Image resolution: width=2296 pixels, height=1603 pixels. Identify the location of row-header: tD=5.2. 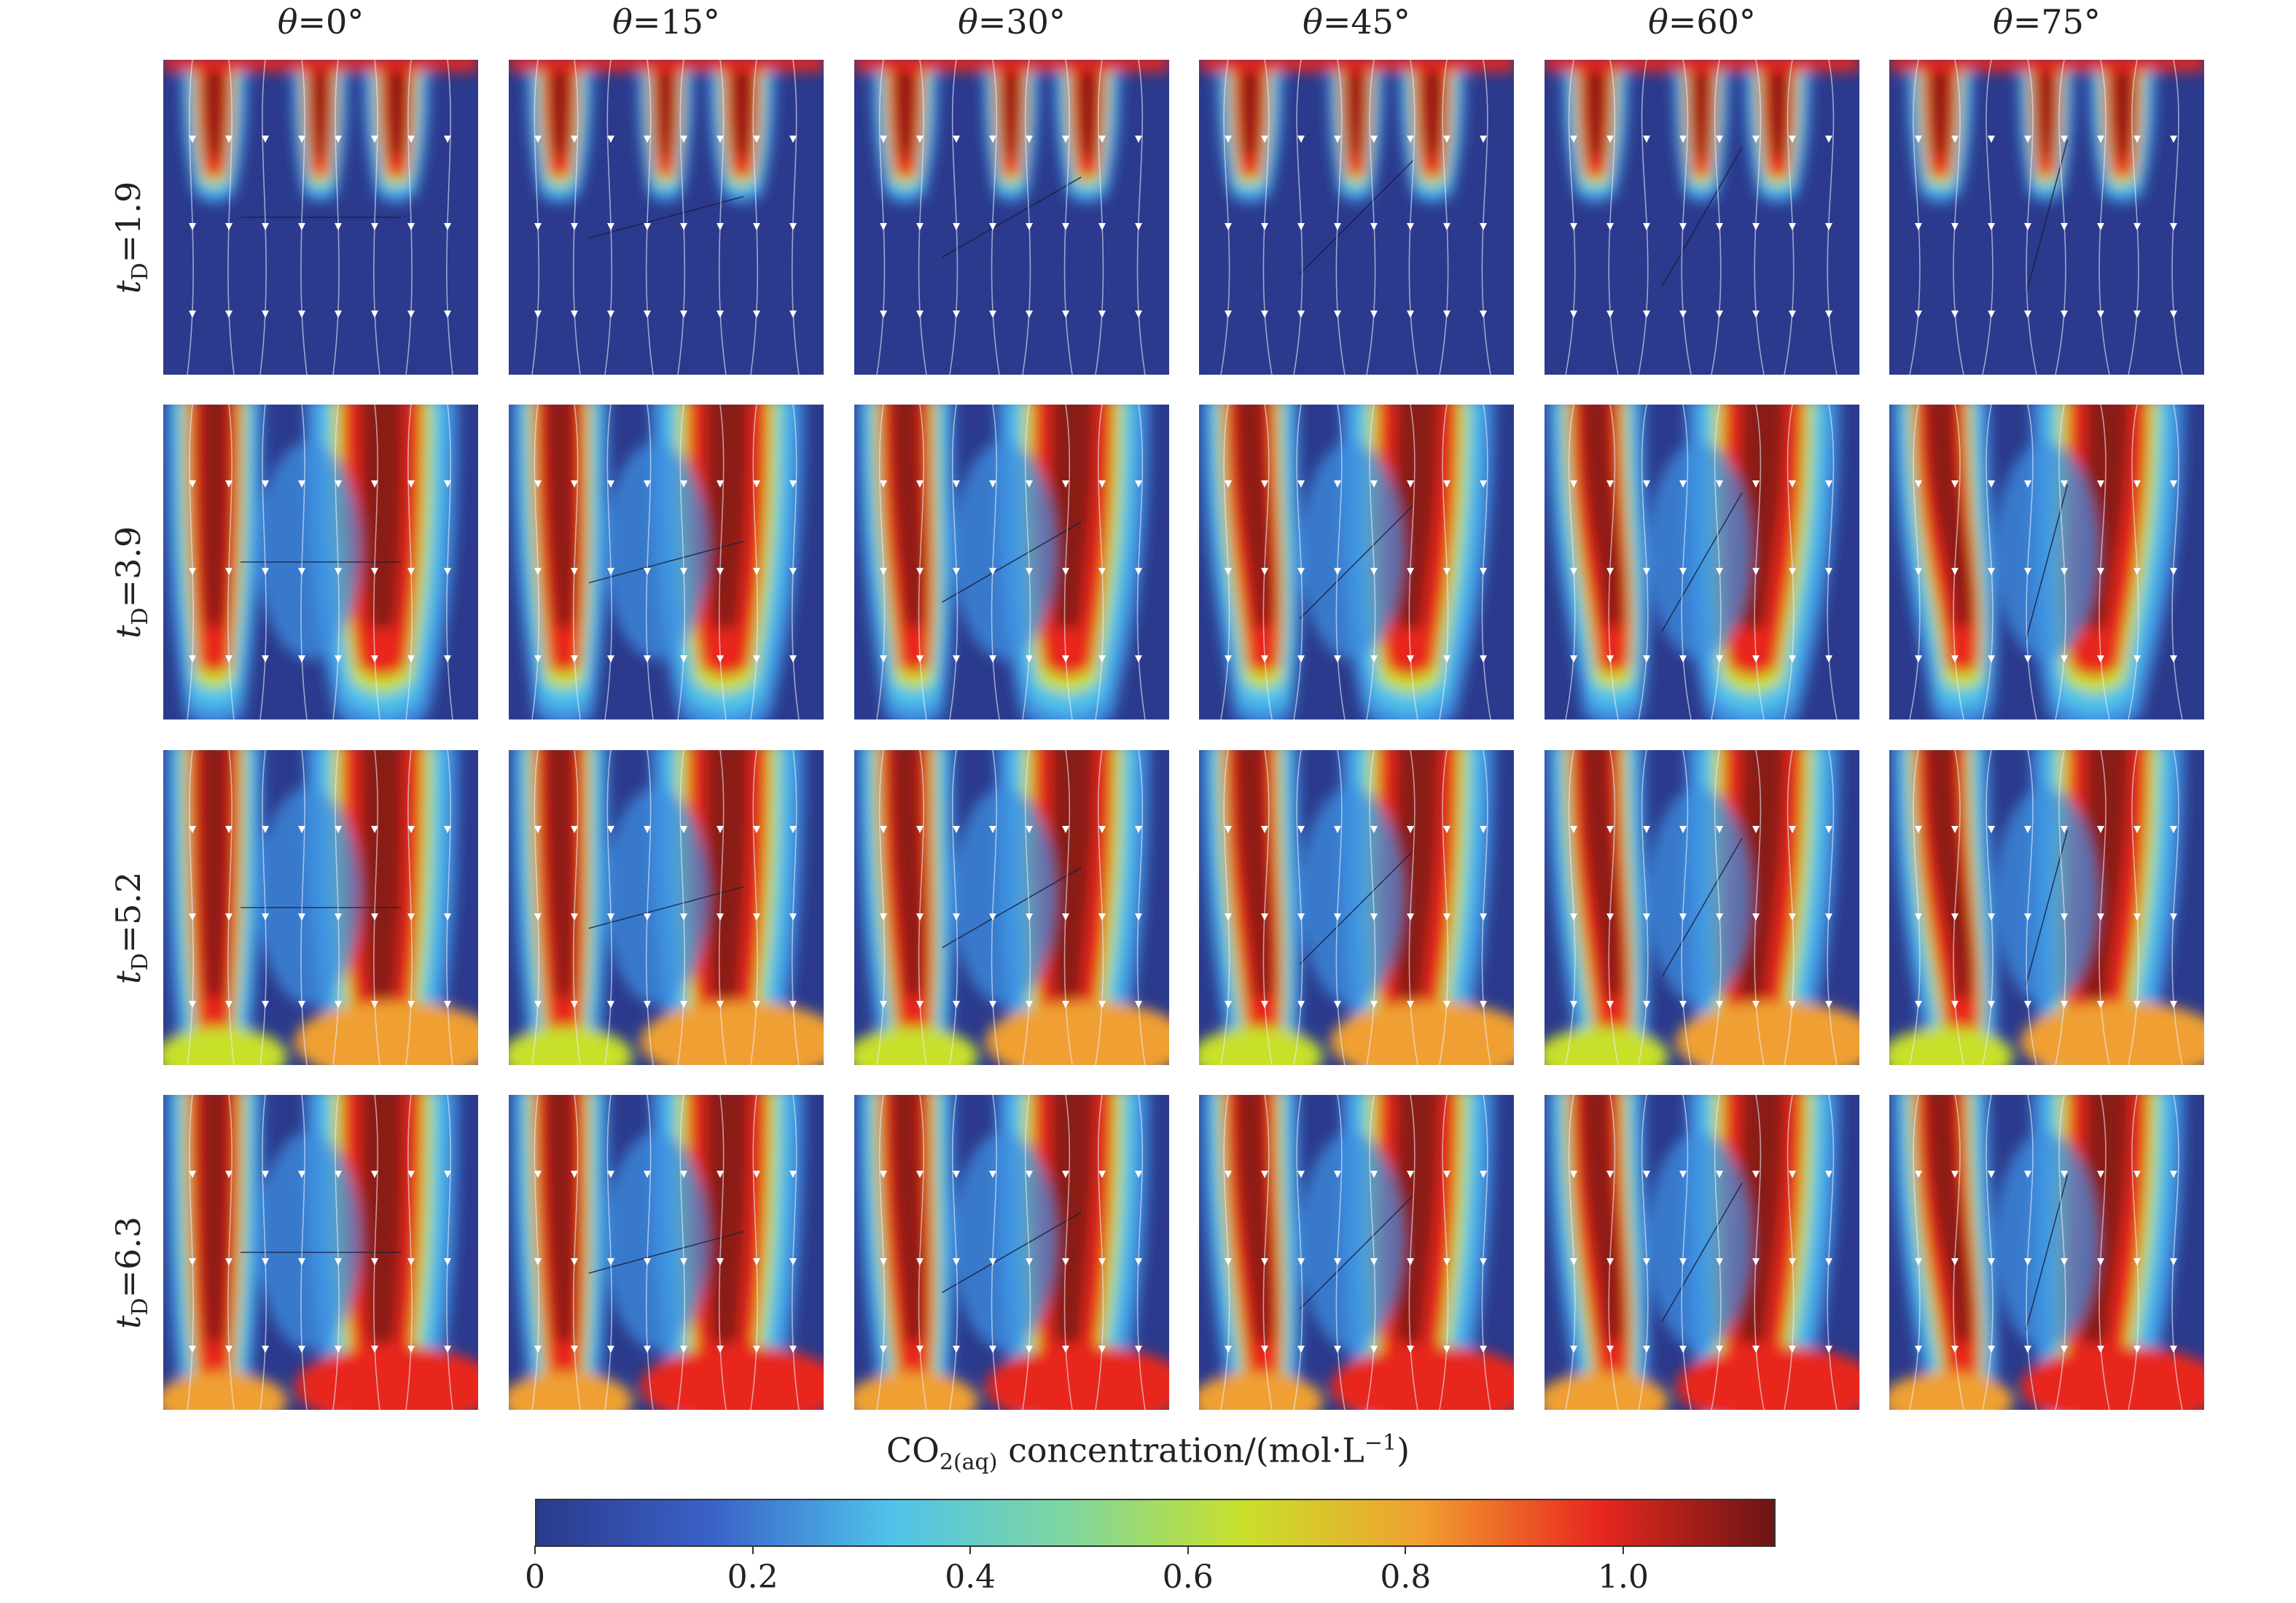
(132, 927).